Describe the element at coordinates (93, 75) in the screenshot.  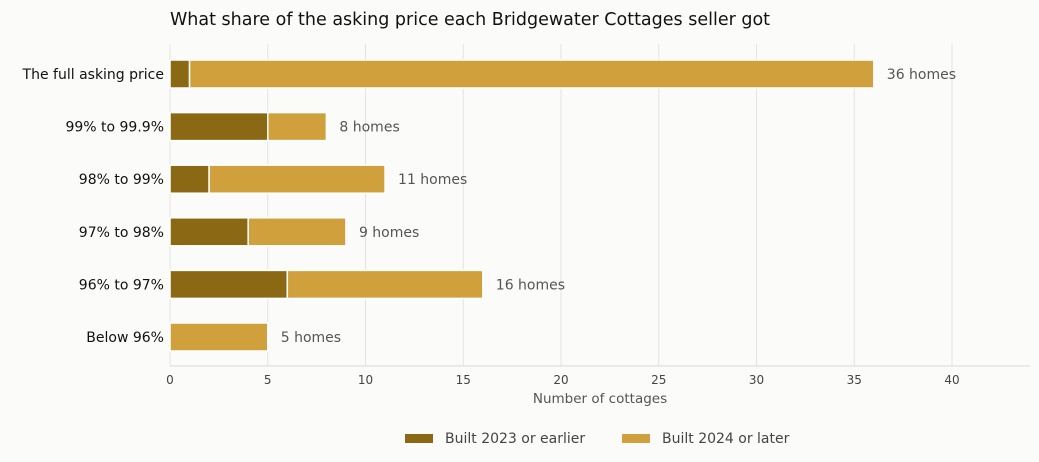
I see `category-label: The full asking price` at that location.